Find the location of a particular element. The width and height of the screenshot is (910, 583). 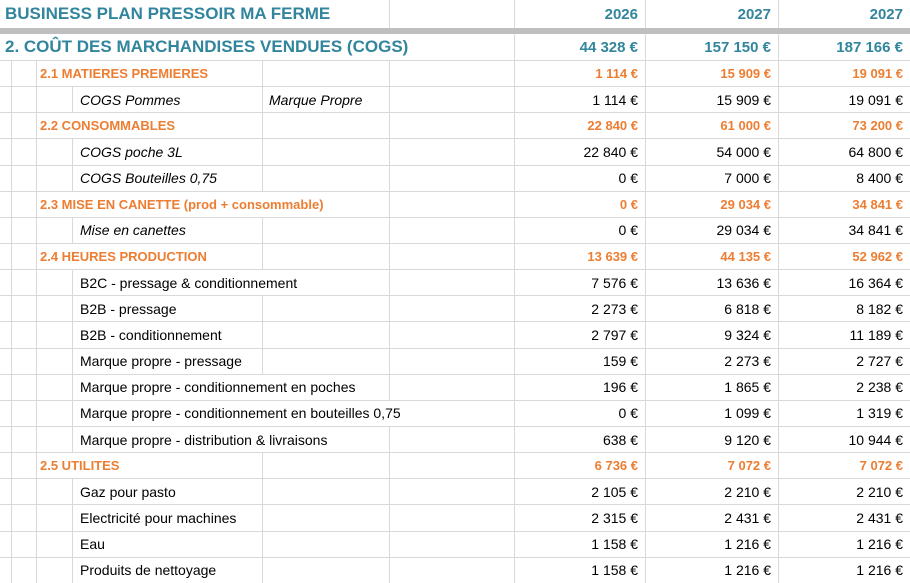

row-label-cell: 2.5 UTILITES is located at coordinates (275, 466).